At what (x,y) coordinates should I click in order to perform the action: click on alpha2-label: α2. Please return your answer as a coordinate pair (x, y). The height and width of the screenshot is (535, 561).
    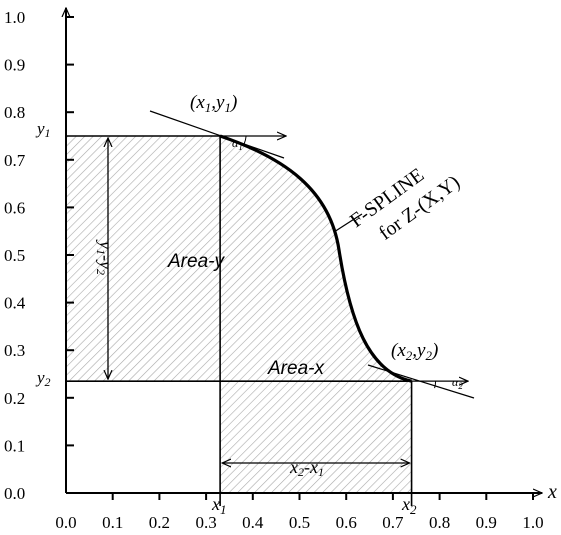
    Looking at the image, I should click on (457, 383).